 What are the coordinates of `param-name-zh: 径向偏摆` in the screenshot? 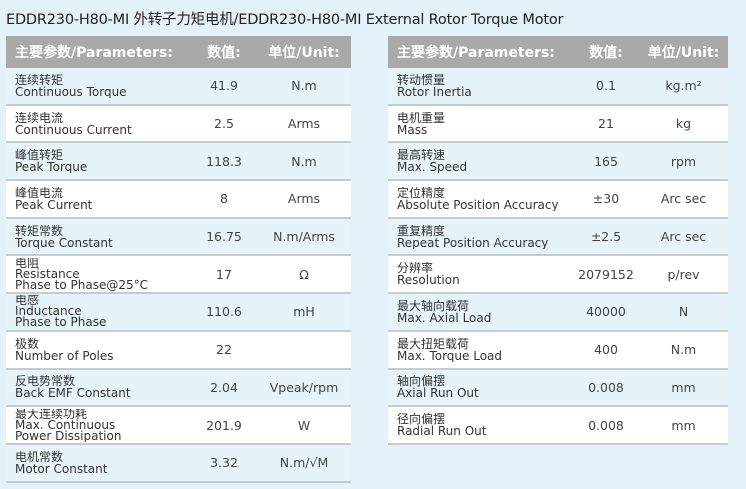 It's located at (421, 420).